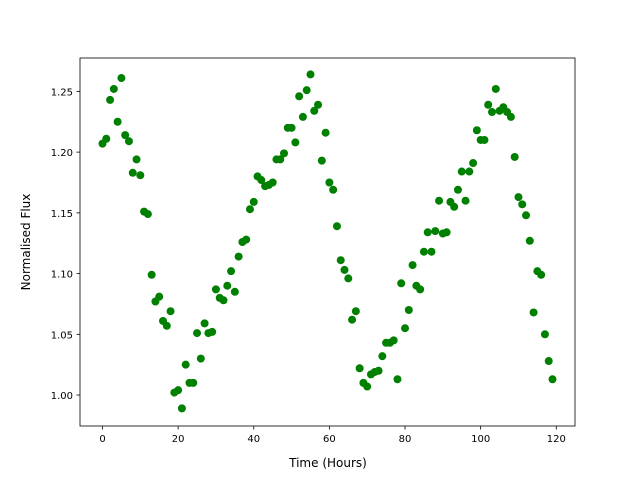  What do you see at coordinates (556, 439) in the screenshot?
I see `x-tick-label: 120` at bounding box center [556, 439].